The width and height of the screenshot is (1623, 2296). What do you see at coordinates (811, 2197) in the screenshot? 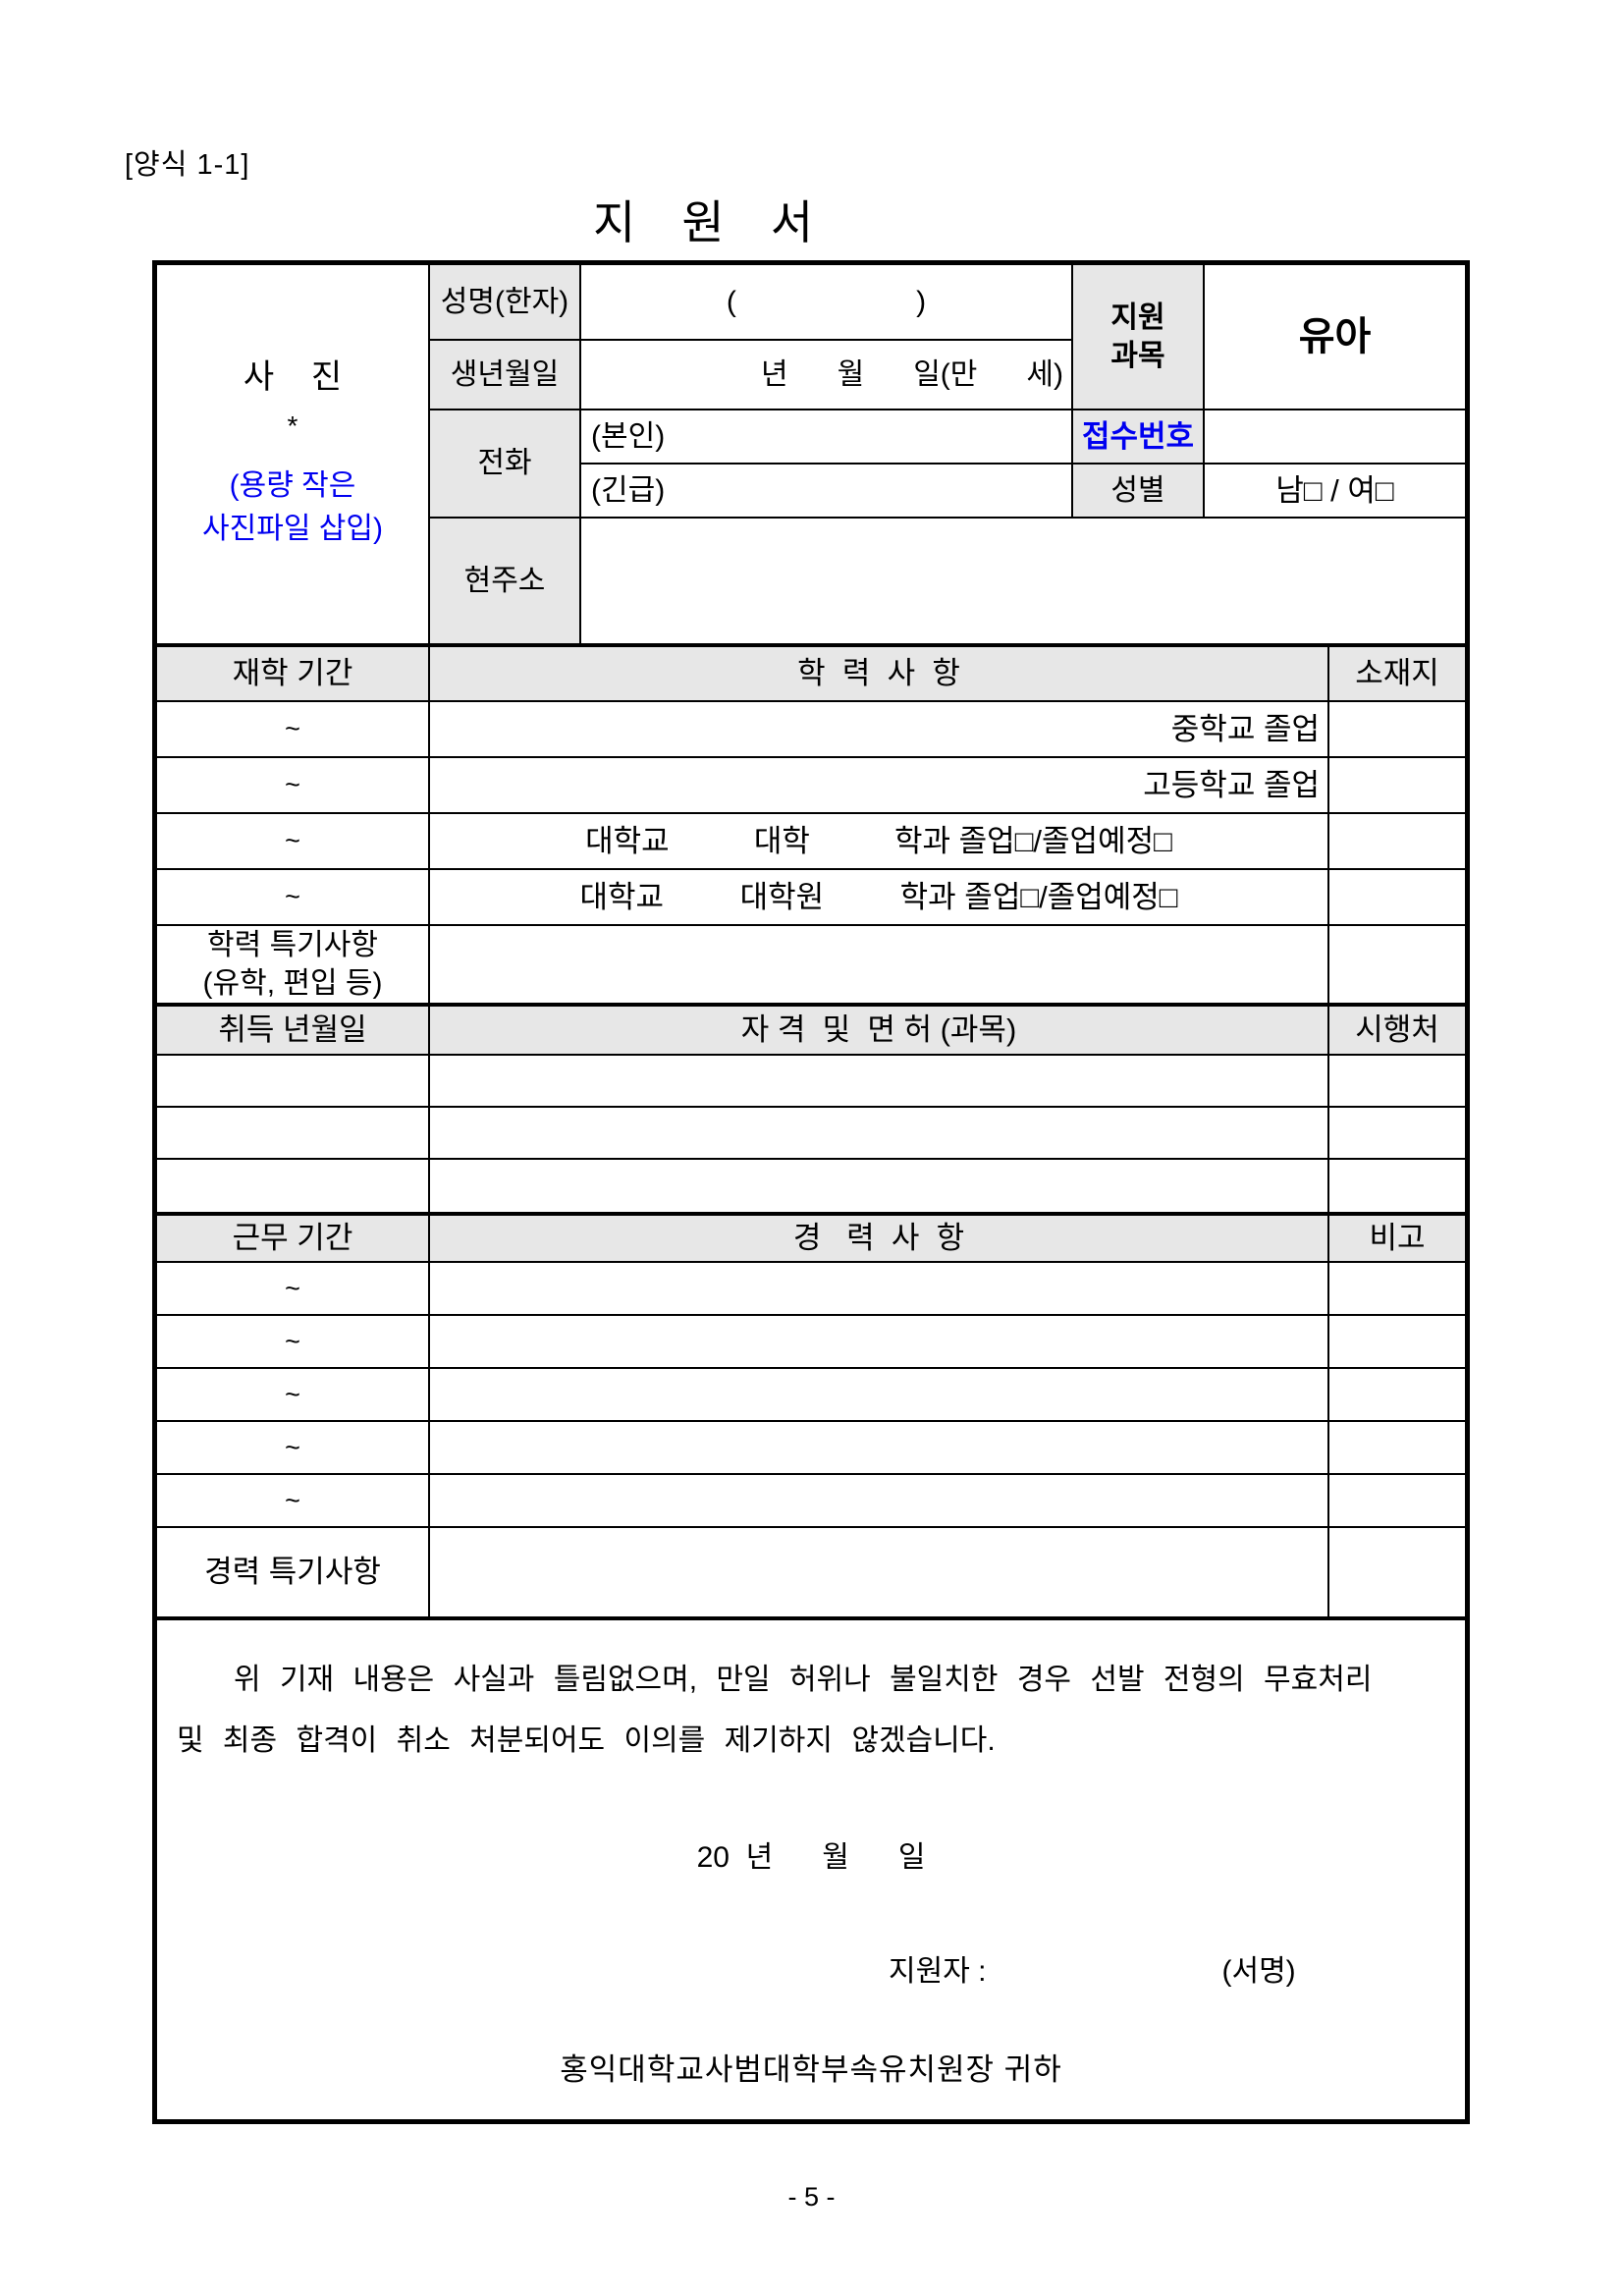
I see `page-number: - 5 -` at bounding box center [811, 2197].